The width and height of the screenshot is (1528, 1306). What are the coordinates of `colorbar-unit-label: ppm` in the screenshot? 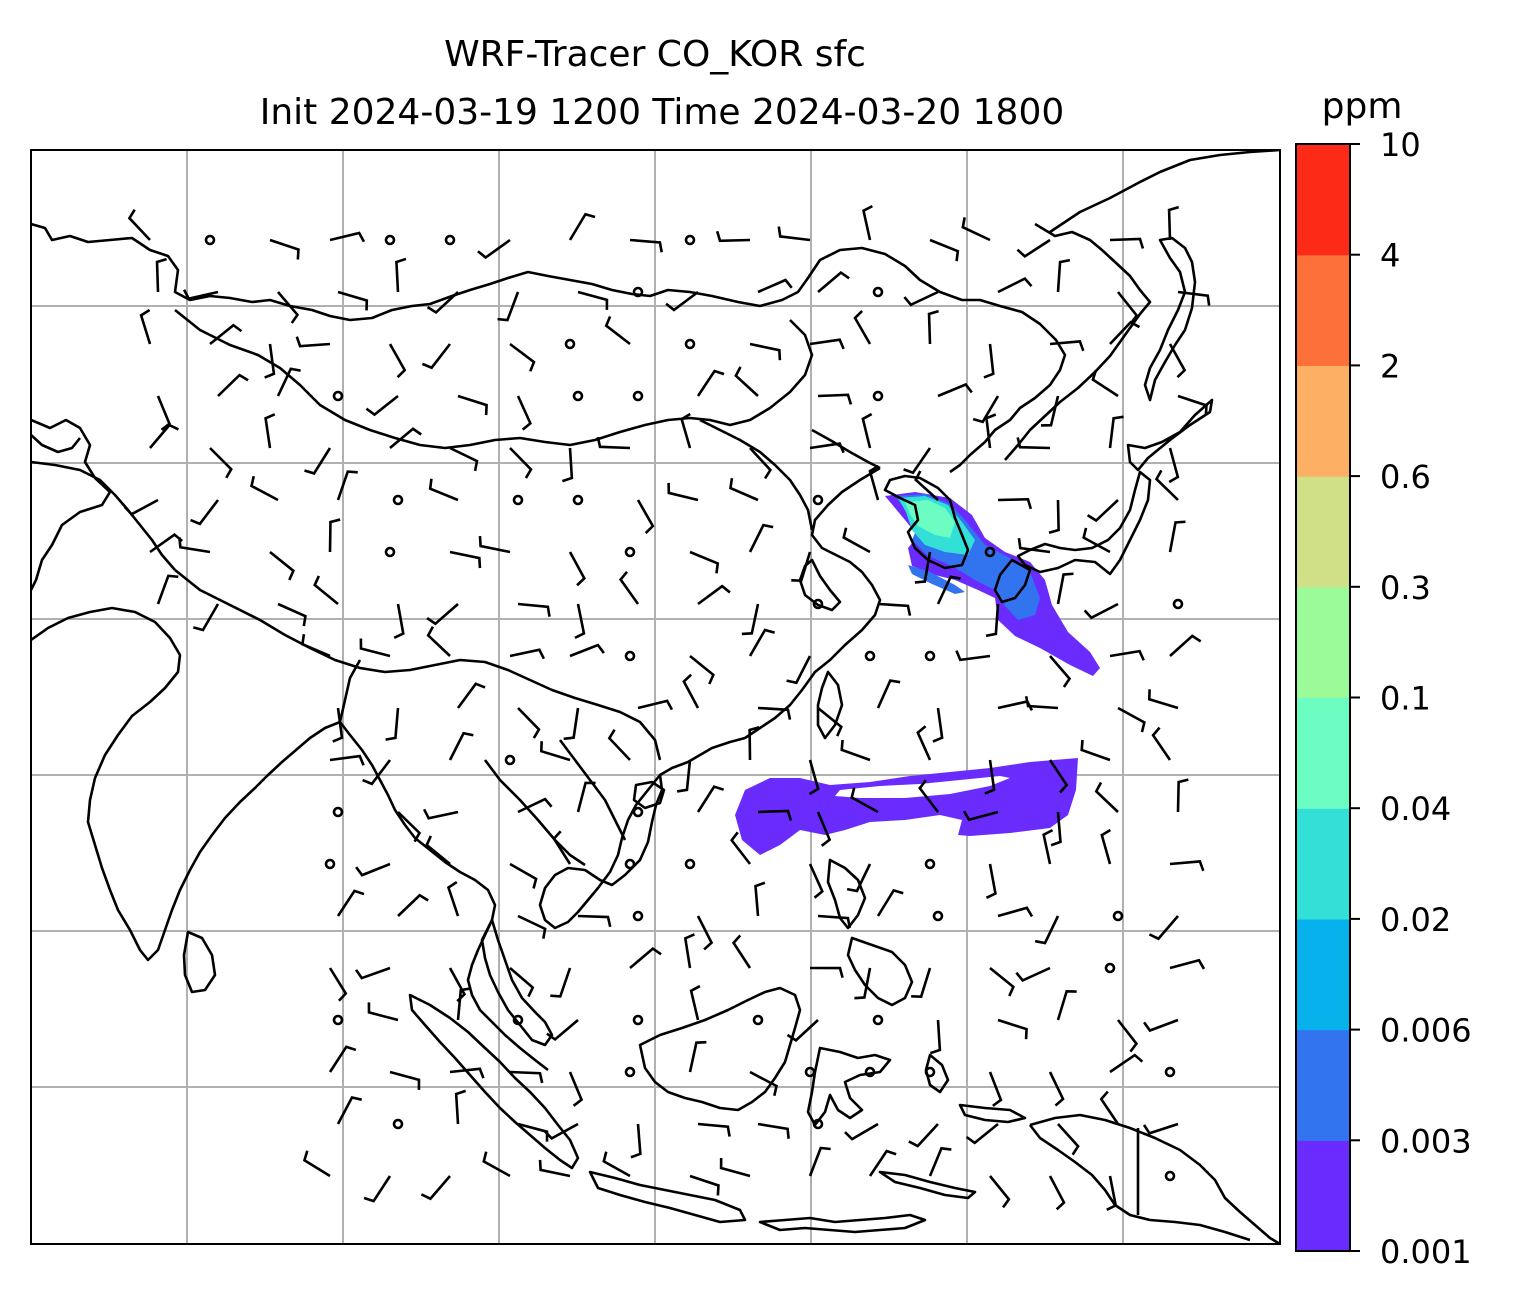 It's located at (1362, 106).